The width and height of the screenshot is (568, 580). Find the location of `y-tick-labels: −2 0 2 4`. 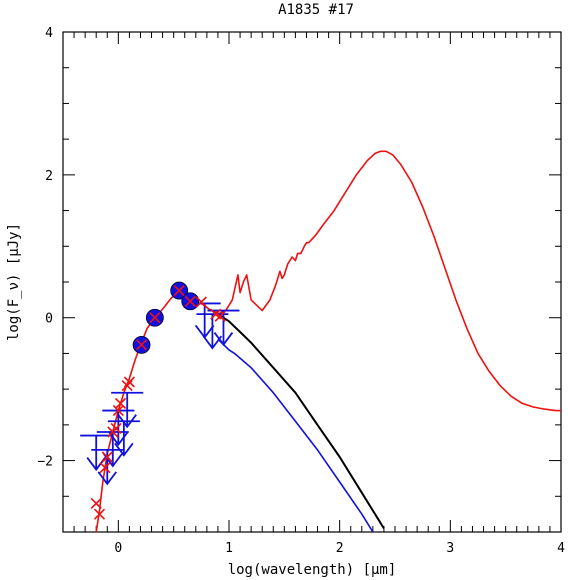

y-tick-labels: −2 0 2 4 is located at coordinates (45, 248).